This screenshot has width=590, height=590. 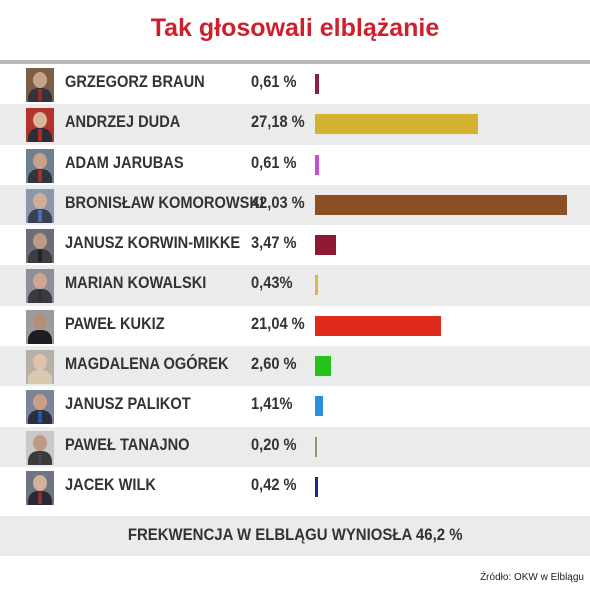 What do you see at coordinates (128, 404) in the screenshot?
I see `candidate-name: JANUSZ PALIKOT` at bounding box center [128, 404].